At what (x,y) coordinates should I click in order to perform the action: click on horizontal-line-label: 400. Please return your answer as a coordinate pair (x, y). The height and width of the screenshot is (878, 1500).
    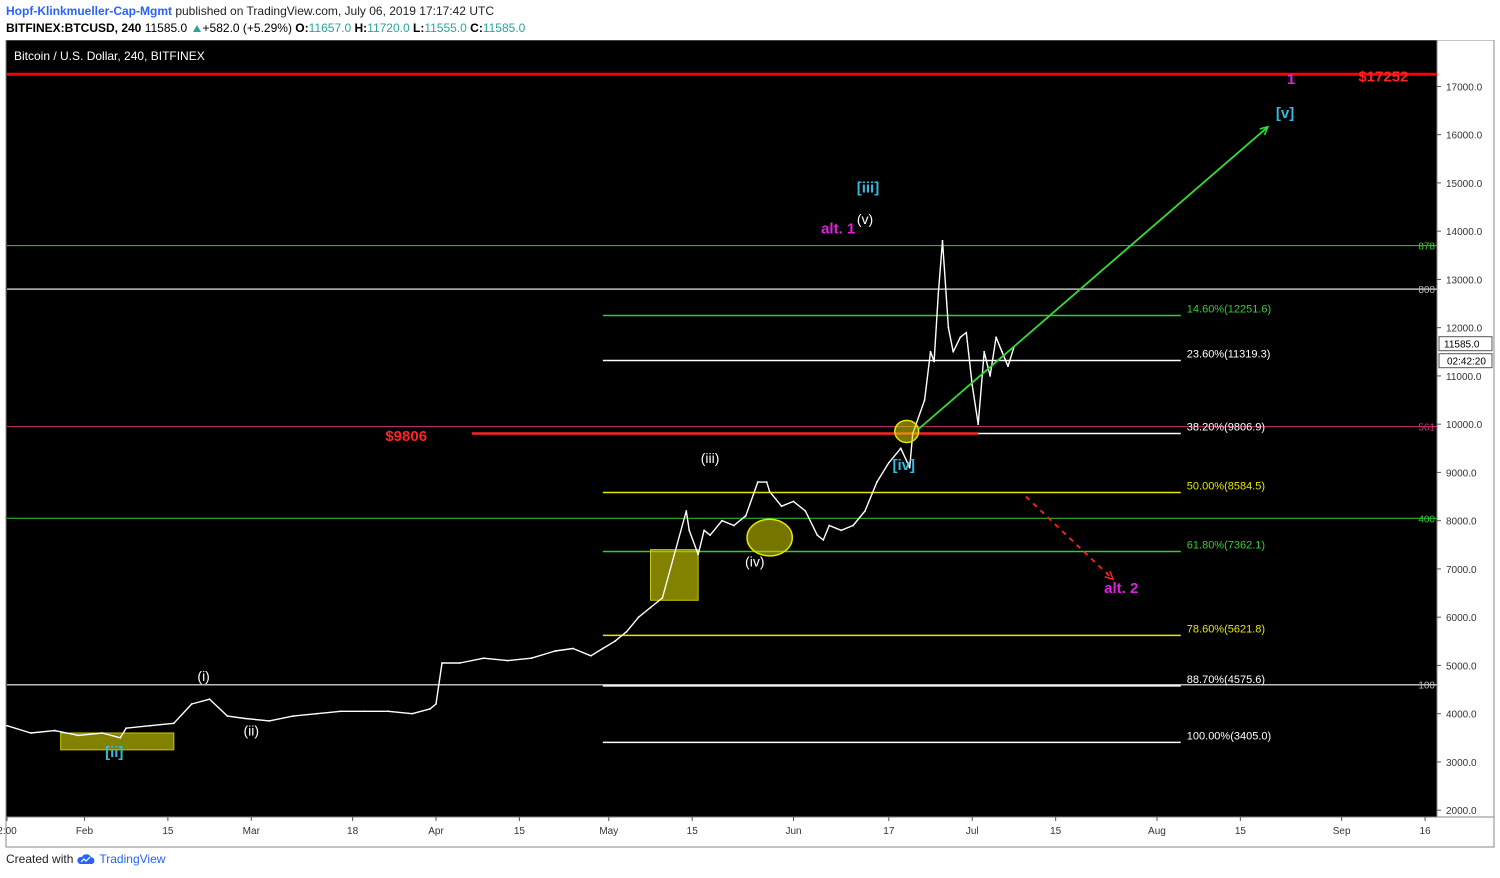
    Looking at the image, I should click on (1426, 519).